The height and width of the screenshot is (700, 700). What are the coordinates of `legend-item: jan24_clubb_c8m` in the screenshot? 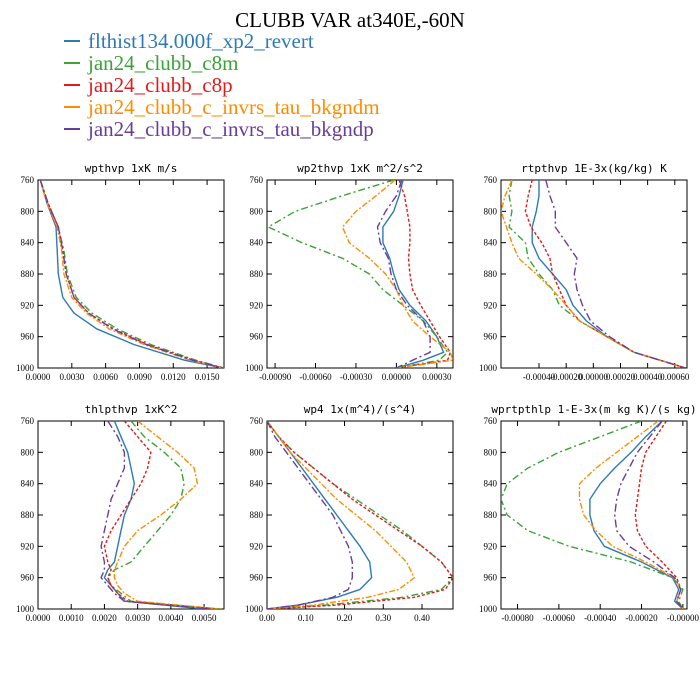 It's located at (222, 63).